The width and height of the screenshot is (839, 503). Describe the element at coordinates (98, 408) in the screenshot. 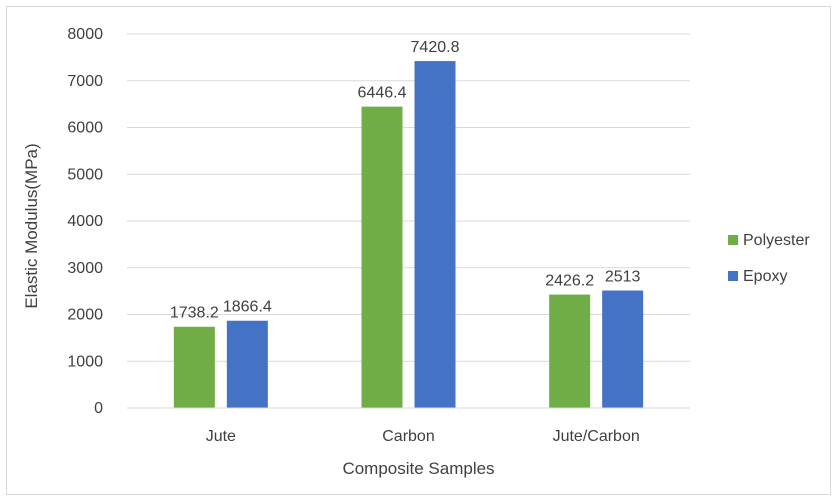

I see `y-tick-label: 0` at that location.